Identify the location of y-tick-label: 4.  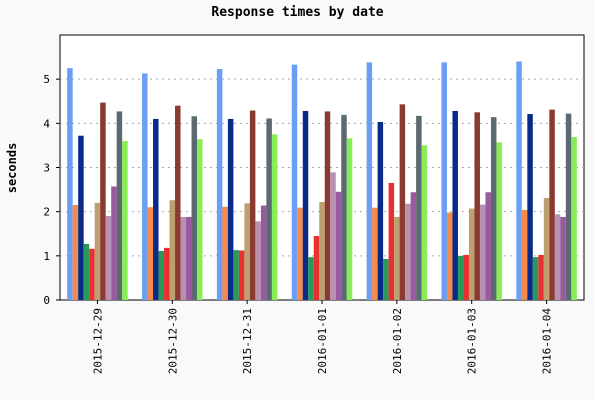
(46, 123).